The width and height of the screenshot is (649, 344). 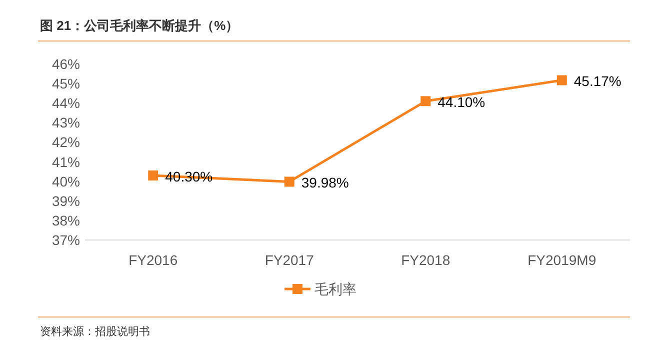 I want to click on y-tick-label: 45%, so click(x=66, y=84).